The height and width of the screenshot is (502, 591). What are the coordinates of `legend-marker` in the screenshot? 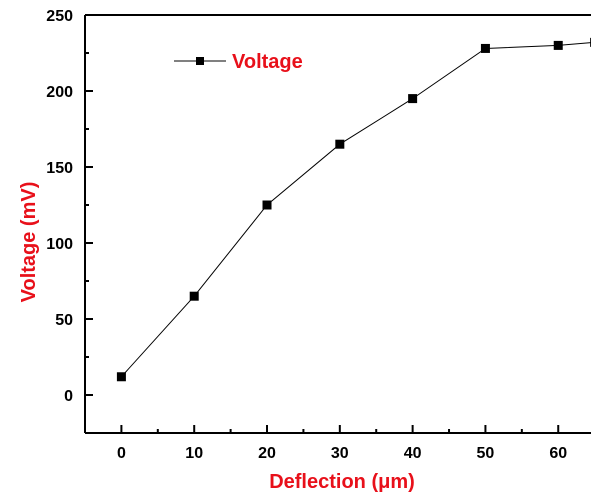 It's located at (200, 61).